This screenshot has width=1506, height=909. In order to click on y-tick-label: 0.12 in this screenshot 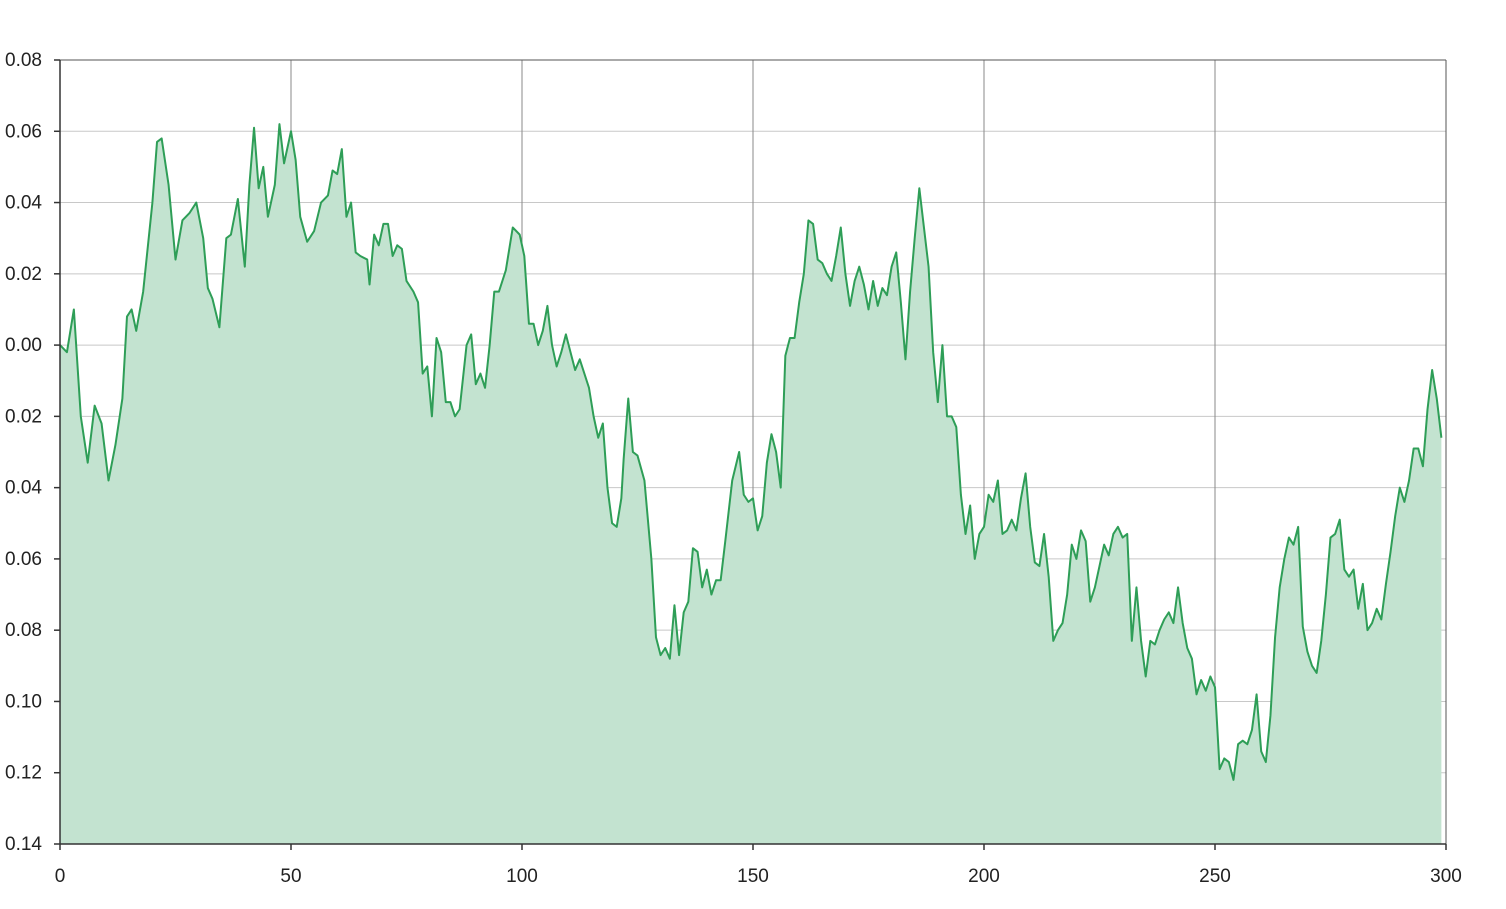, I will do `click(23, 773)`.